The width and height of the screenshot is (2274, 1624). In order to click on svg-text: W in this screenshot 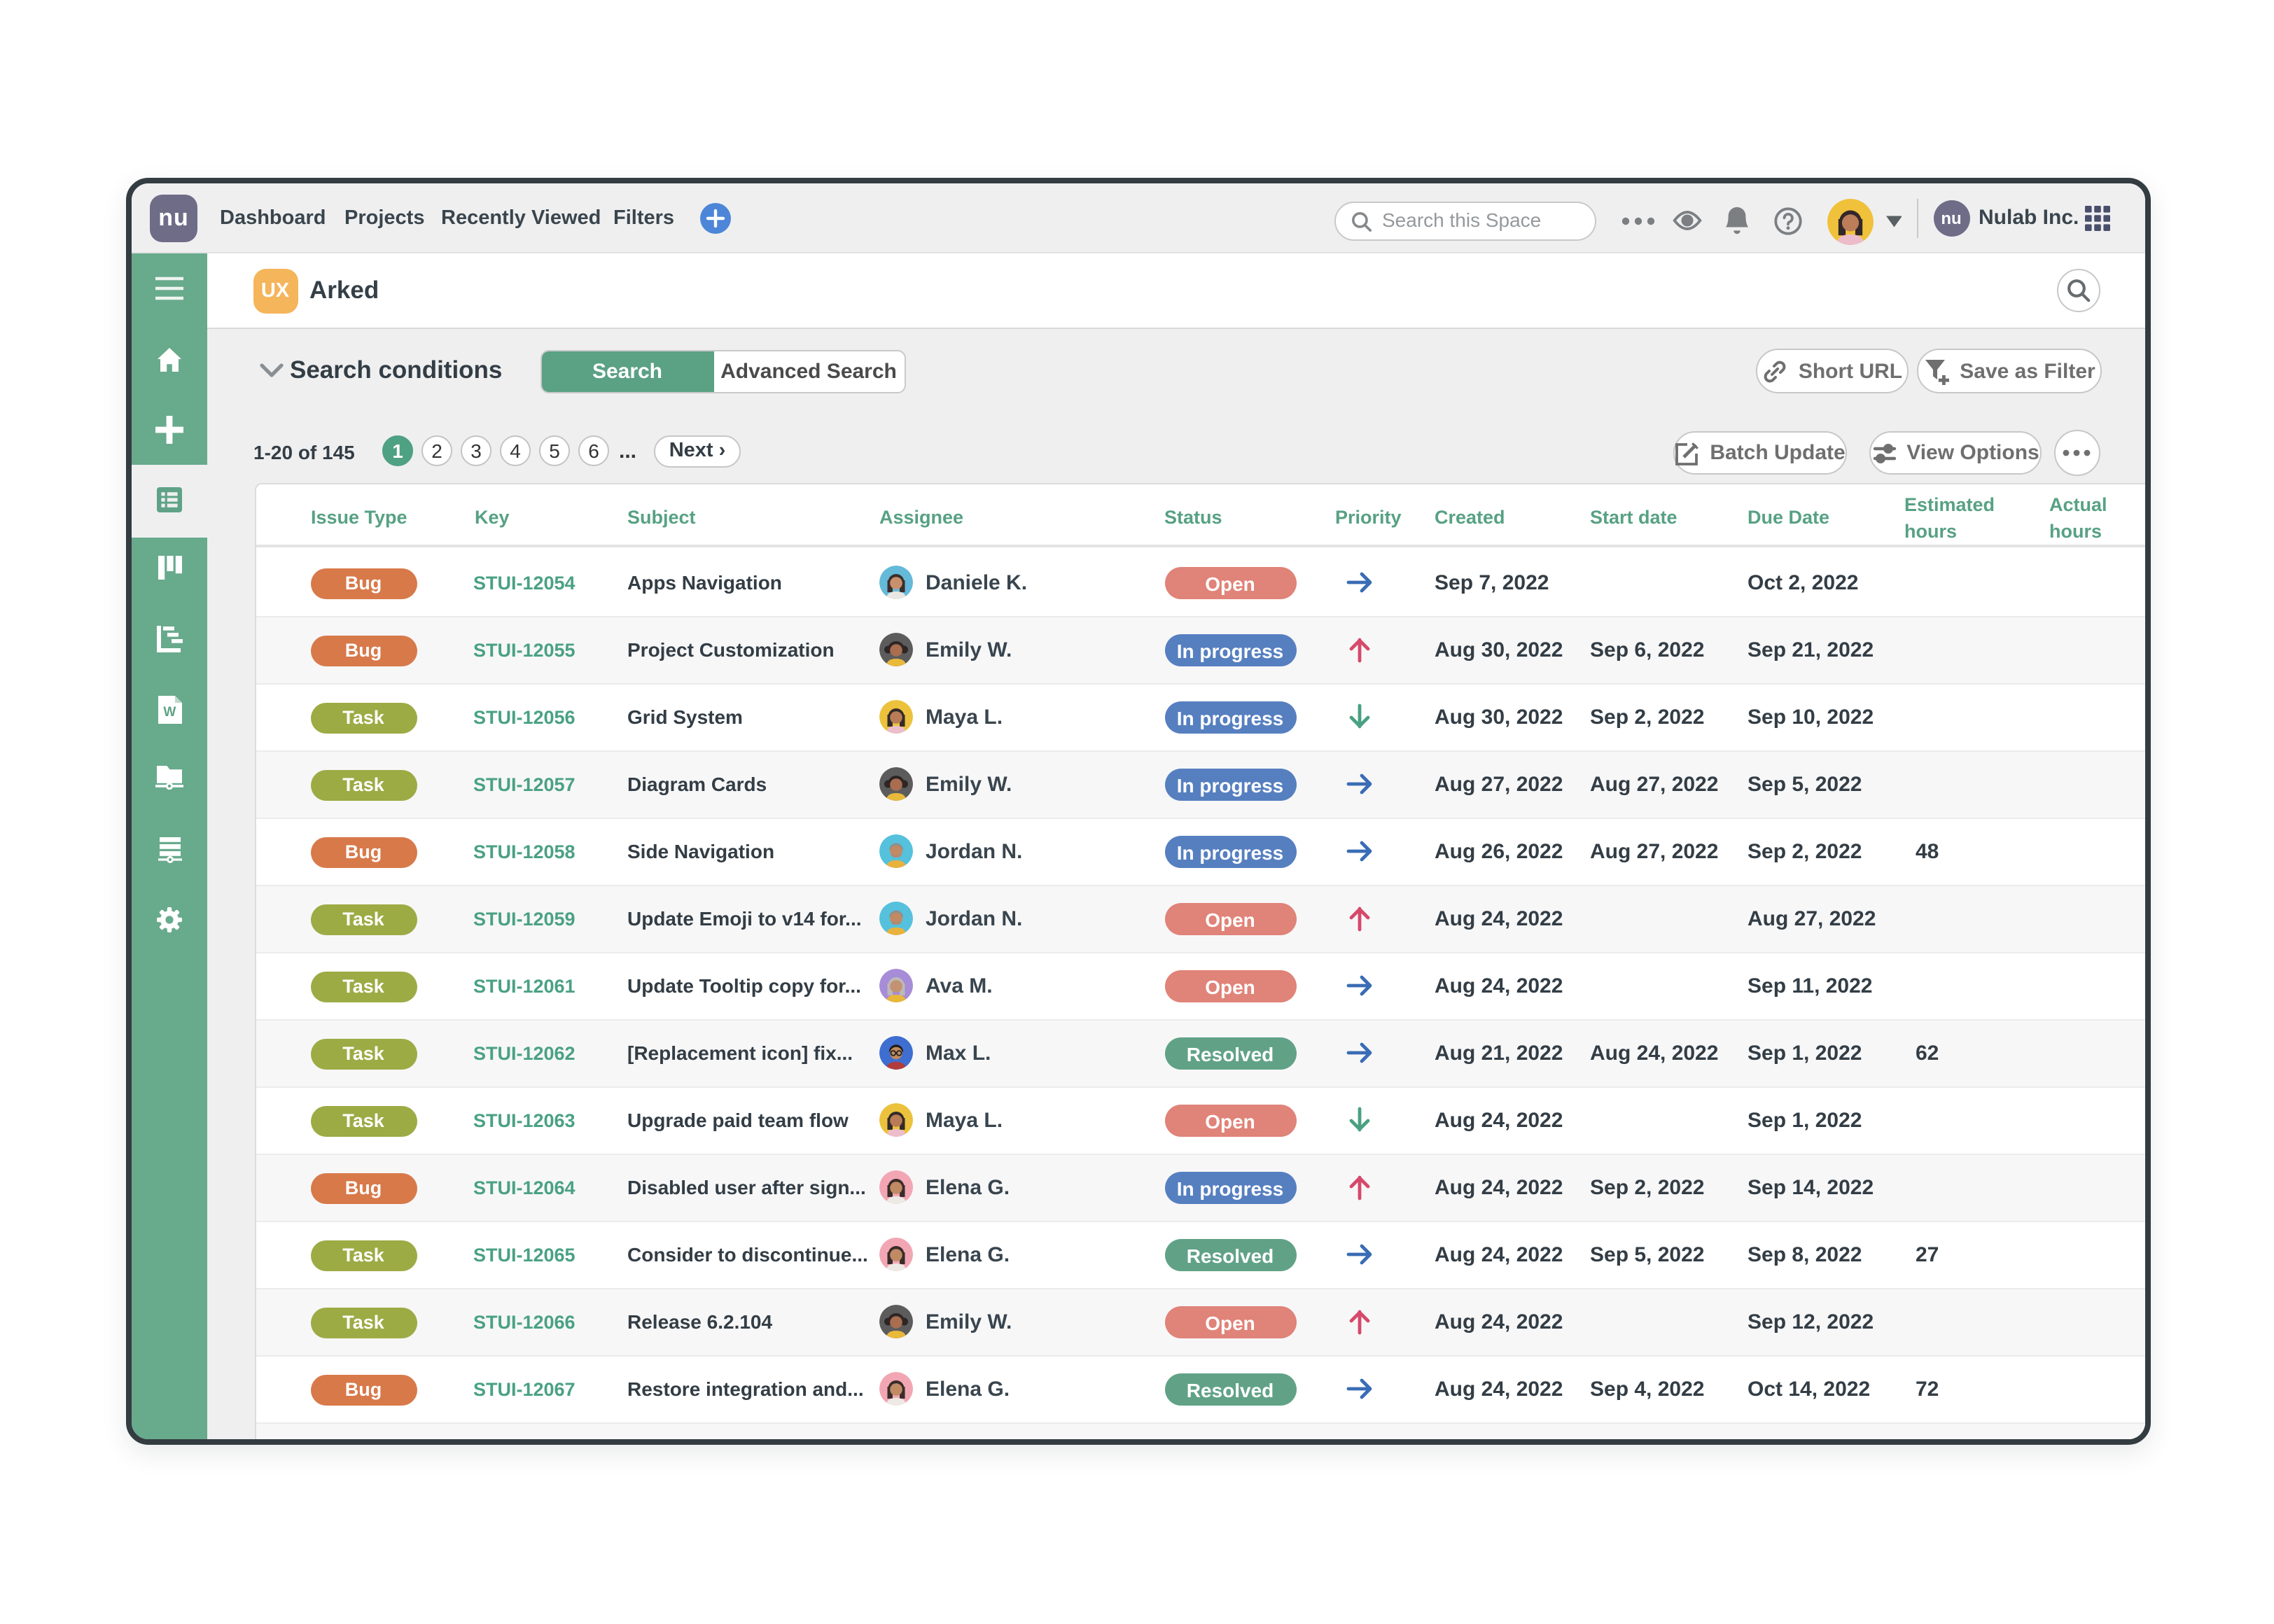, I will do `click(168, 712)`.